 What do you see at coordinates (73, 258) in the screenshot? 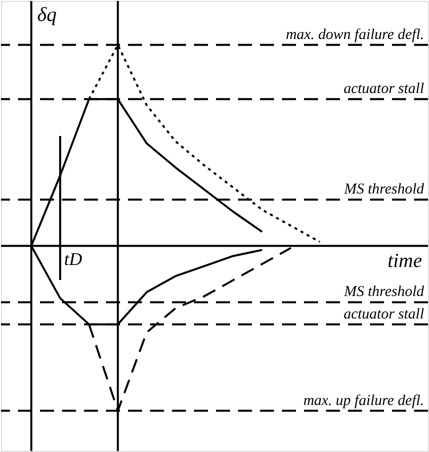
I see `annotation: tD` at bounding box center [73, 258].